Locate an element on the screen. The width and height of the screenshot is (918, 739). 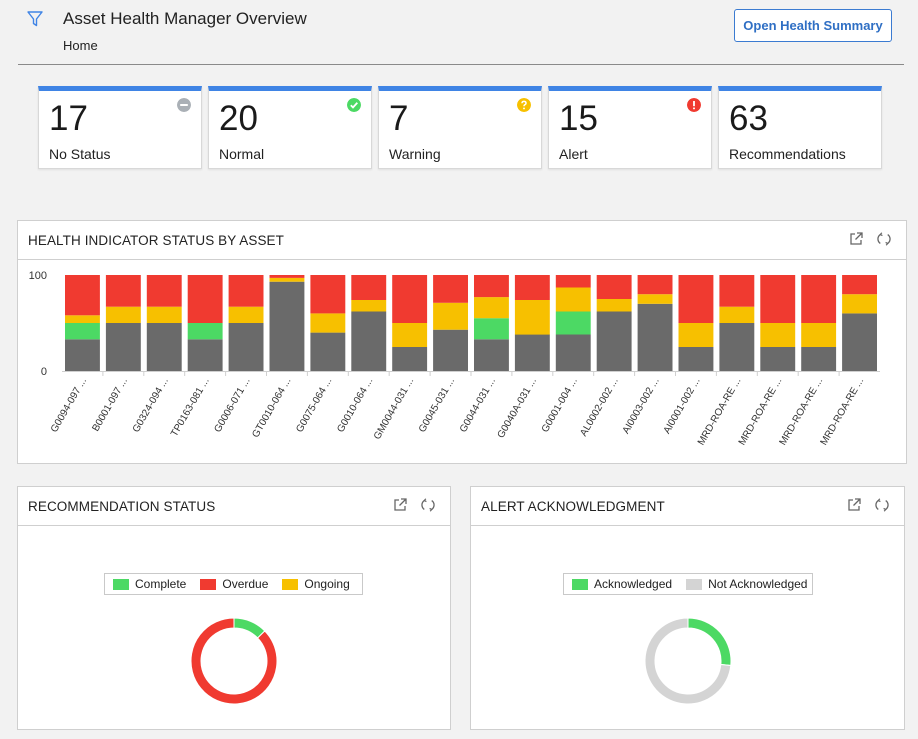
legend-label: Overdue is located at coordinates (245, 584).